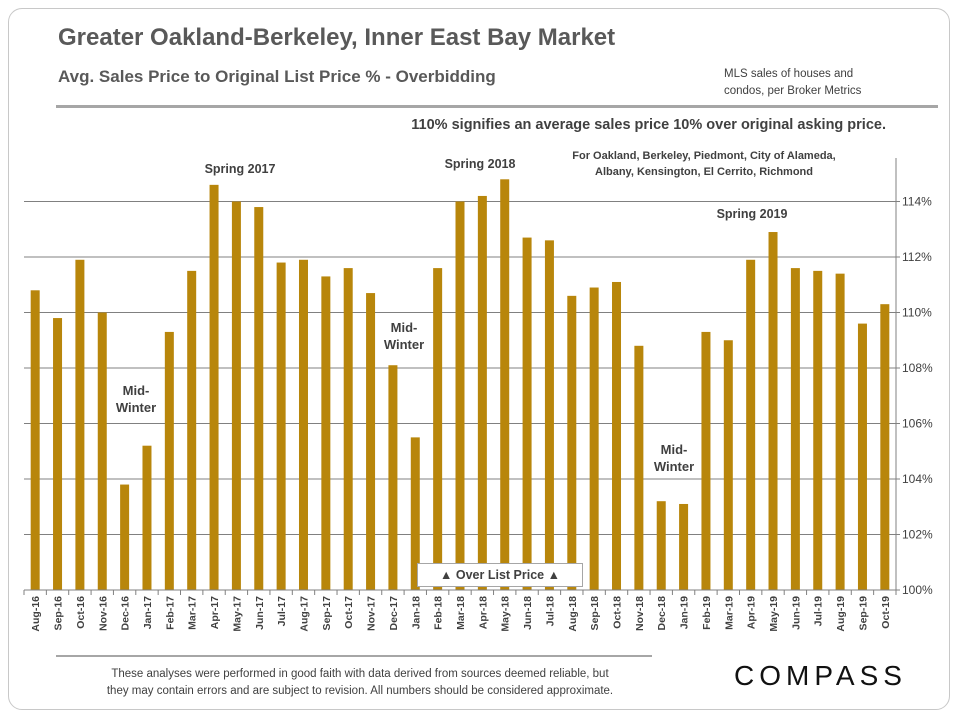 The width and height of the screenshot is (960, 720). I want to click on x-tick-label: Oct-19, so click(886, 612).